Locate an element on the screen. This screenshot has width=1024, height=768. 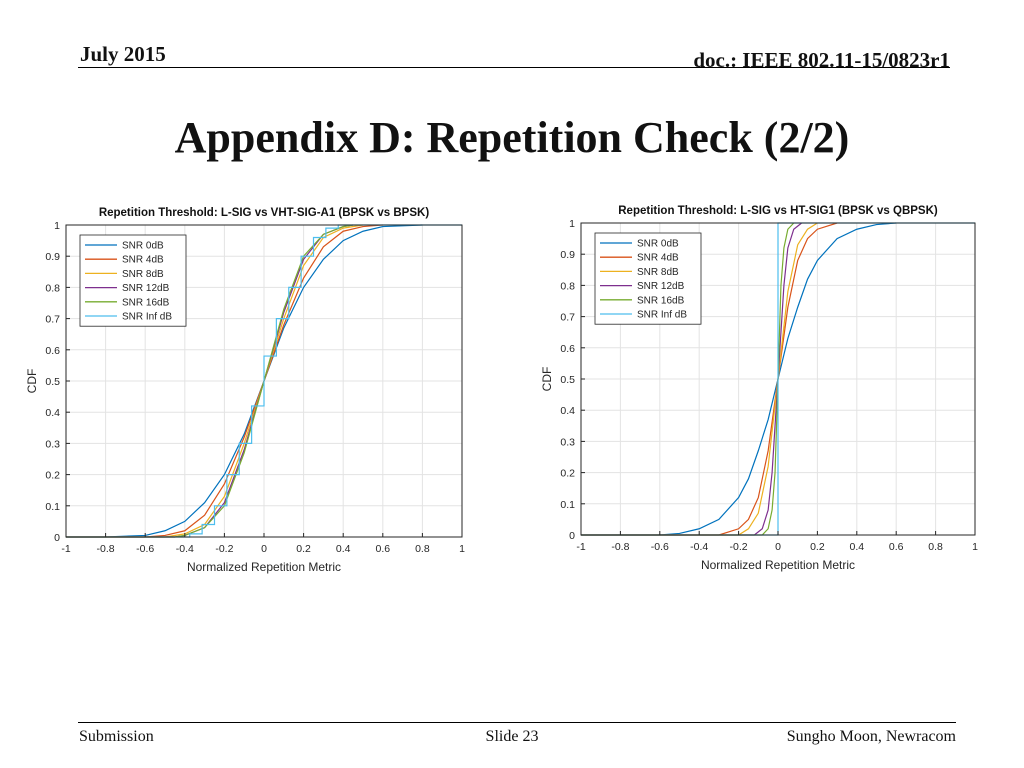
footer-submission: Submission is located at coordinates (116, 736).